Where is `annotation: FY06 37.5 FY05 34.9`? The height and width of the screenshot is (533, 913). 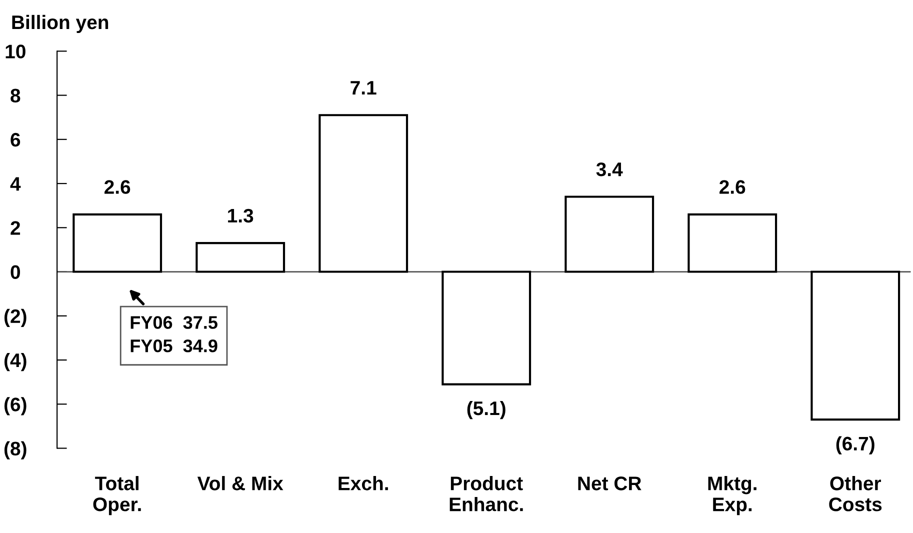 annotation: FY06 37.5 FY05 34.9 is located at coordinates (174, 334).